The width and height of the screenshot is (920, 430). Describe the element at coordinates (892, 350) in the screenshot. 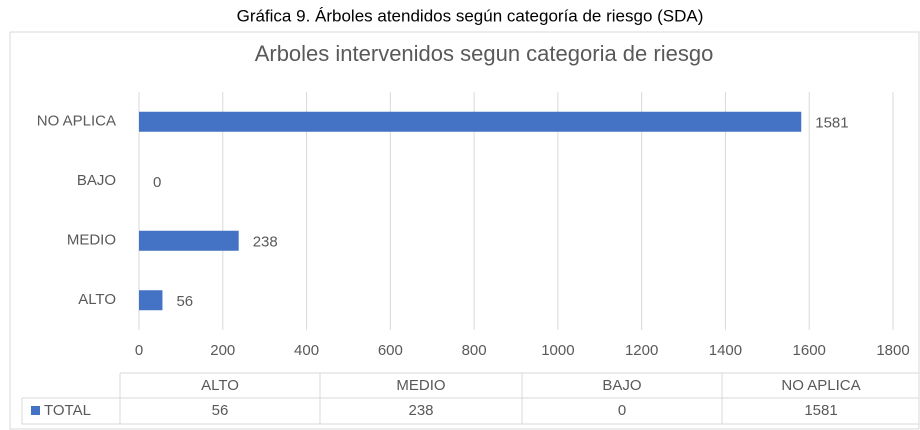

I see `x-tick-label: 1800` at that location.